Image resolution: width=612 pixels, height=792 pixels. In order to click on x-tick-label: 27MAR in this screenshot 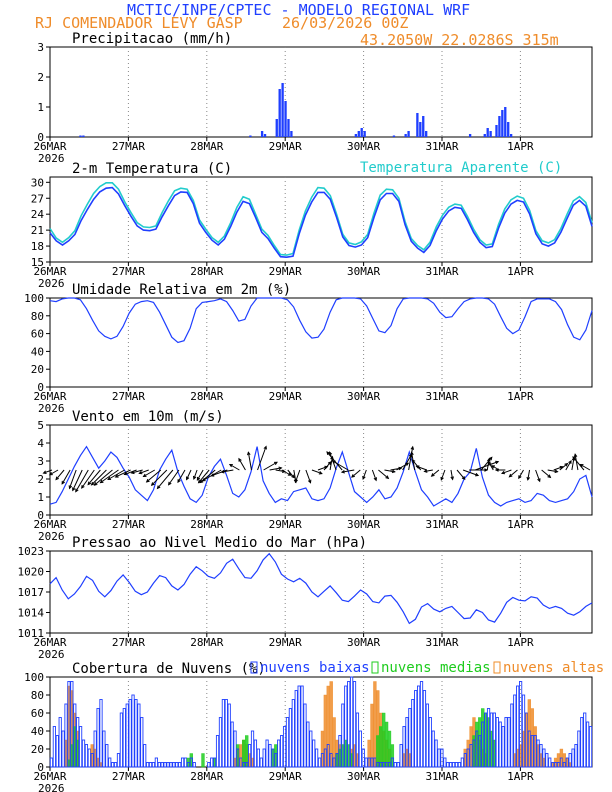, I will do `click(128, 776)`.